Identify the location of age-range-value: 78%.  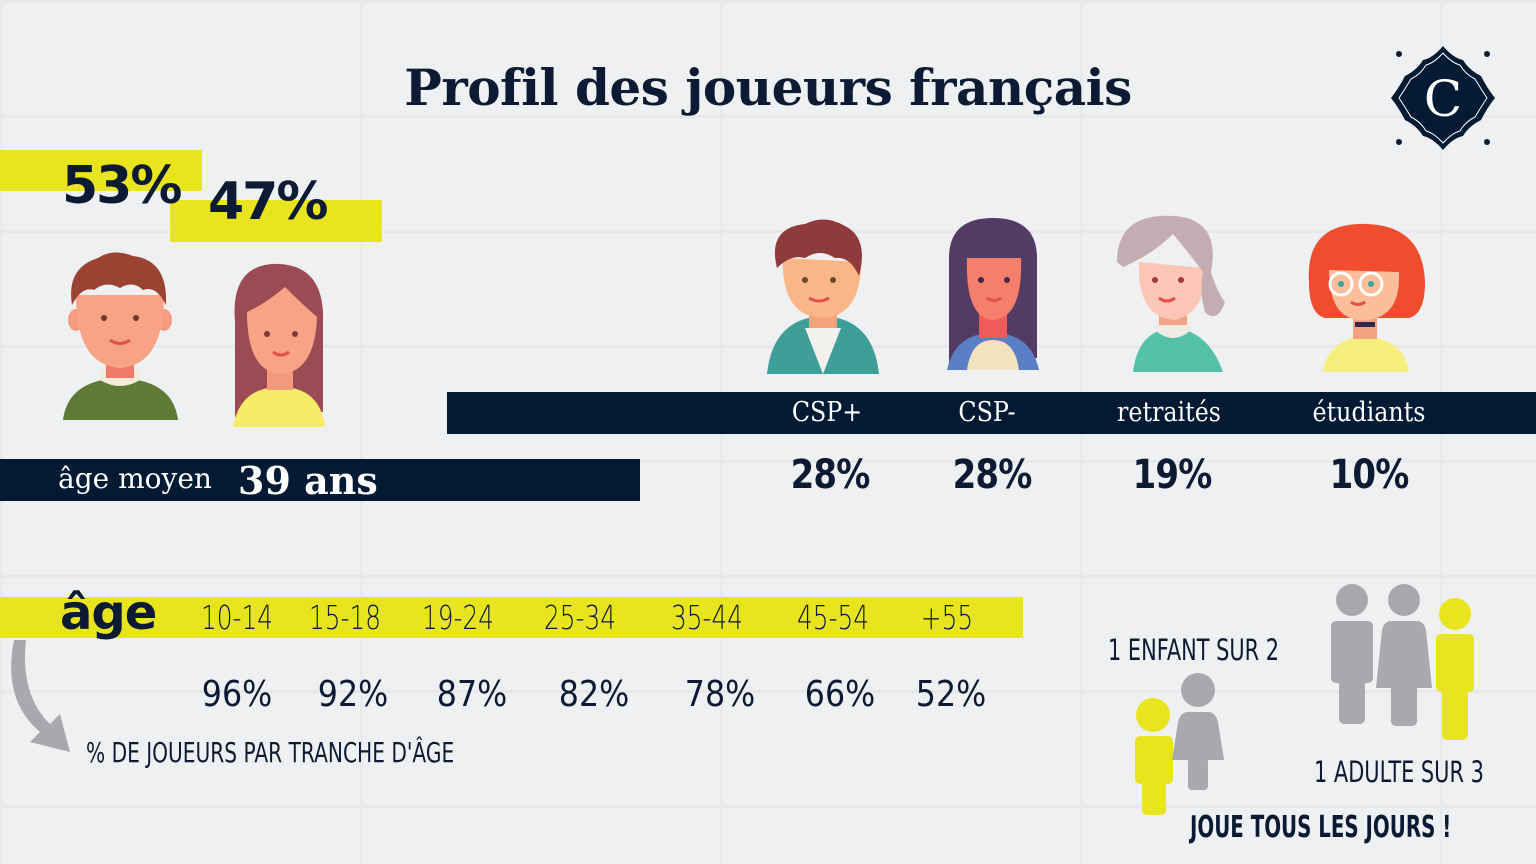
(720, 694).